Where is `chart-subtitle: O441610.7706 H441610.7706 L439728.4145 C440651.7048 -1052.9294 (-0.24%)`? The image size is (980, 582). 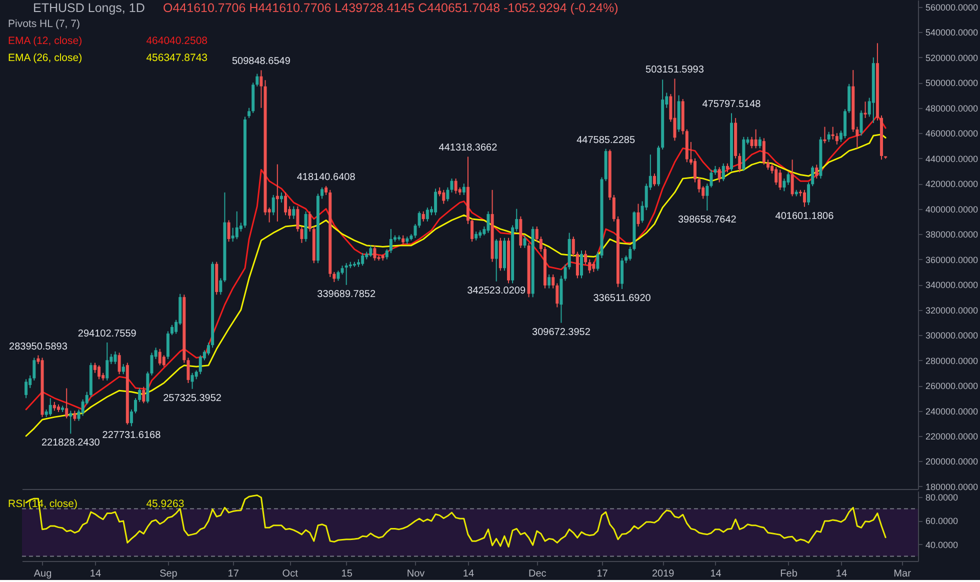 chart-subtitle: O441610.7706 H441610.7706 L439728.4145 C440651.7048 -1052.9294 (-0.24%) is located at coordinates (390, 8).